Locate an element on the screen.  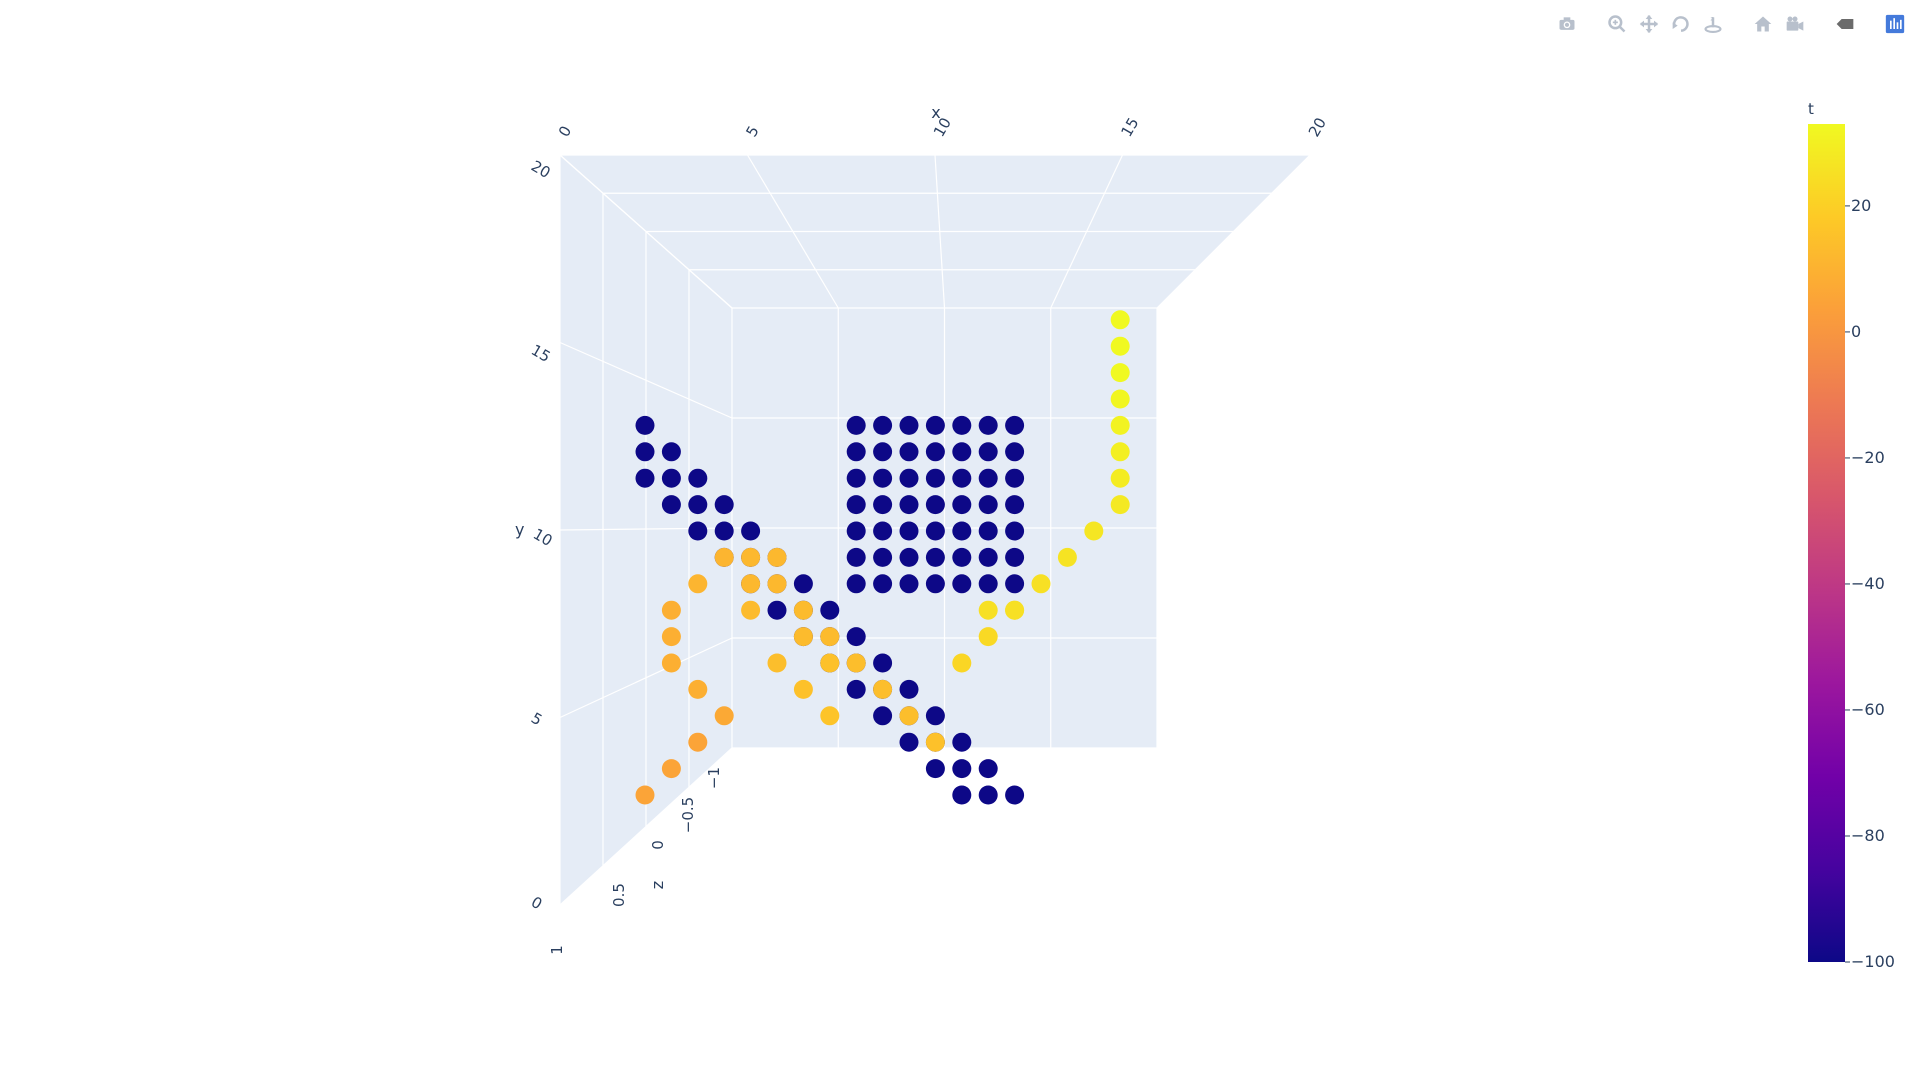
toggle-hover-button is located at coordinates (1845, 24).